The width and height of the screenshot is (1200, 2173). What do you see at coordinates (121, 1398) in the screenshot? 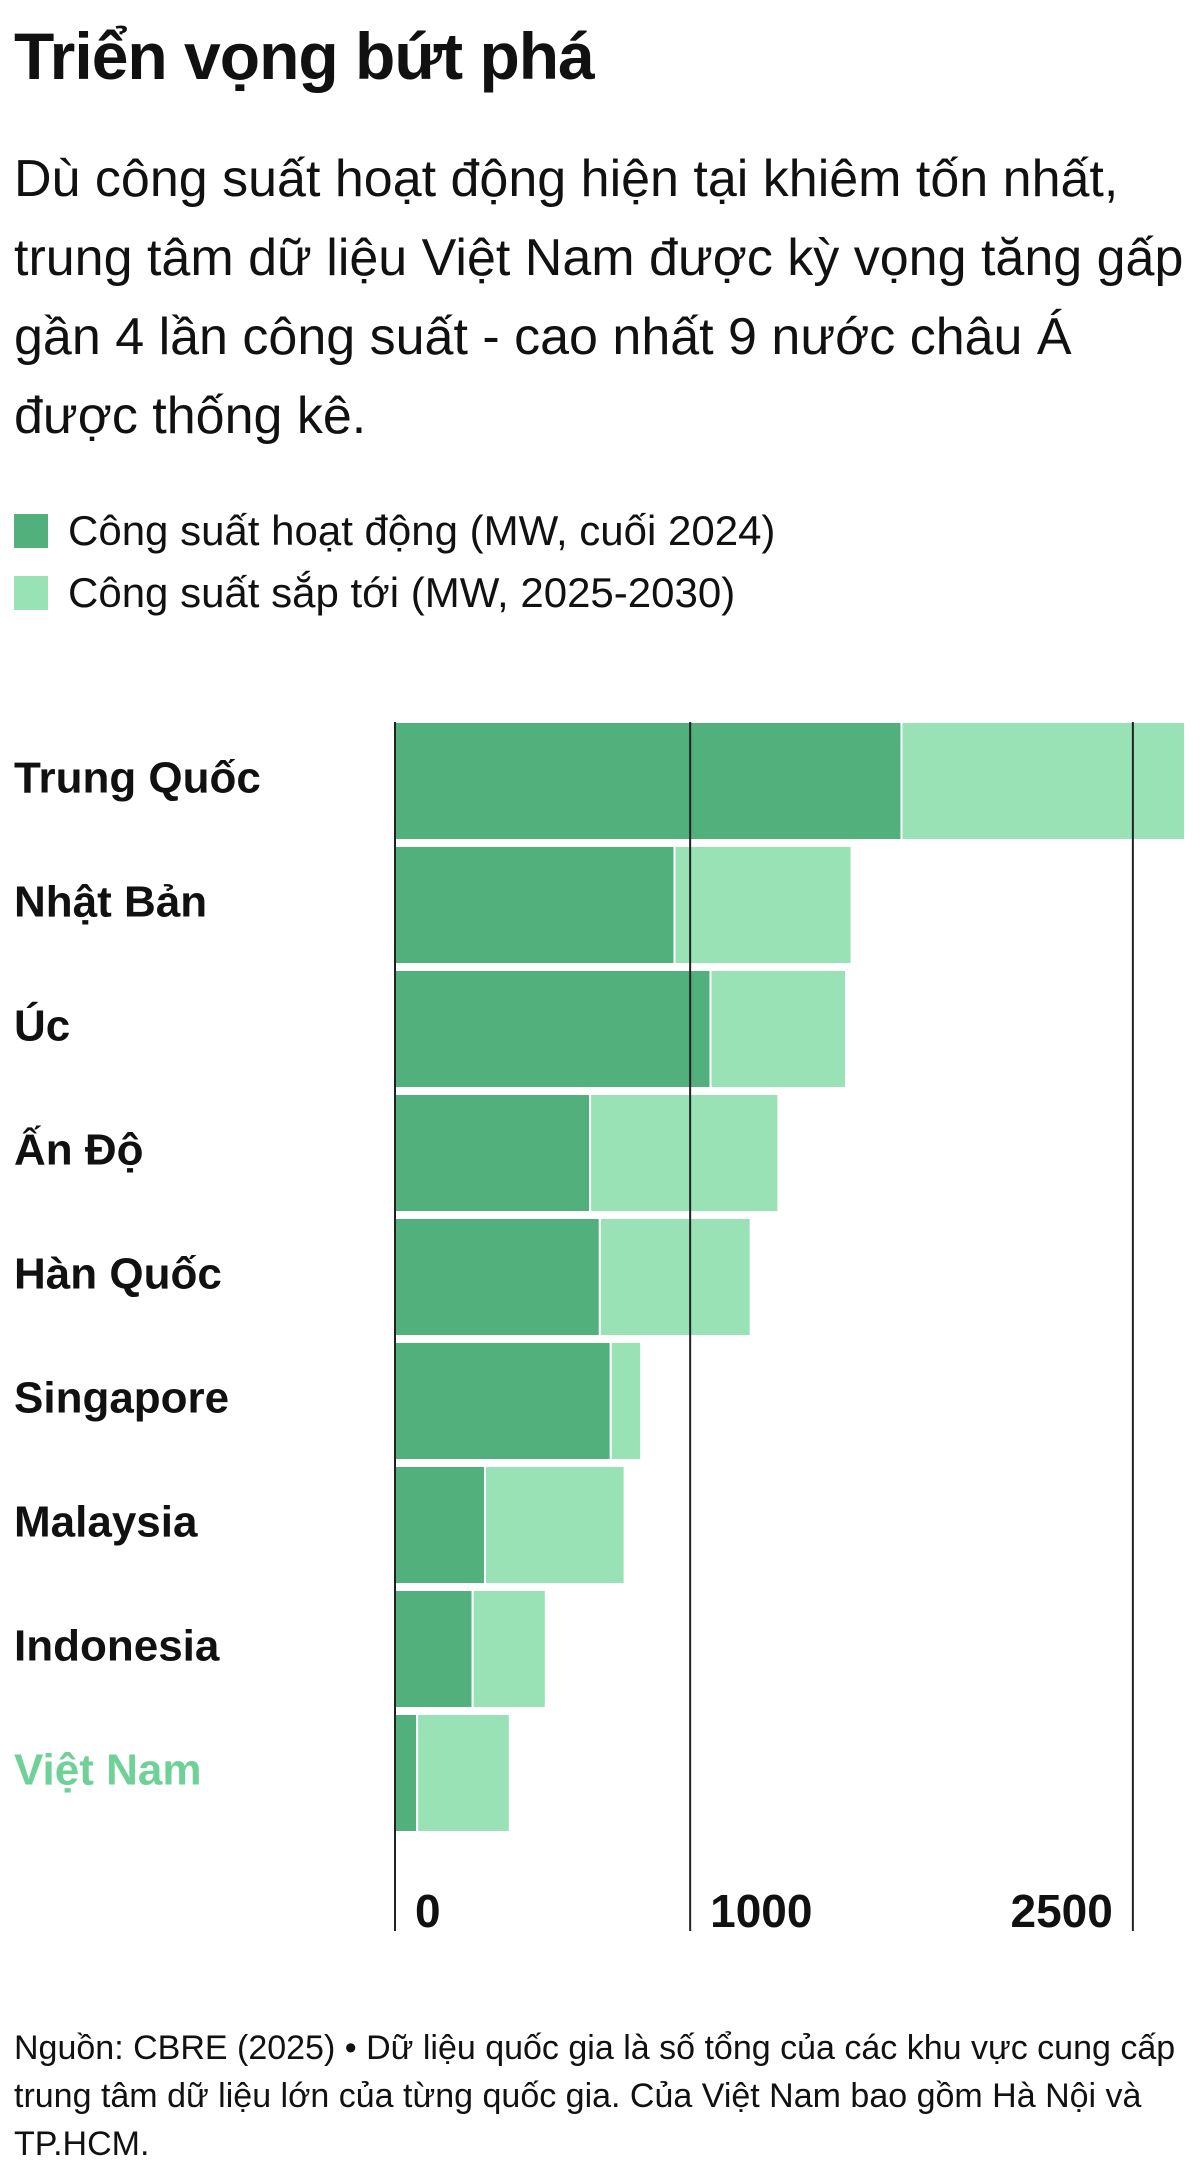
I see `category-label: Singapore` at bounding box center [121, 1398].